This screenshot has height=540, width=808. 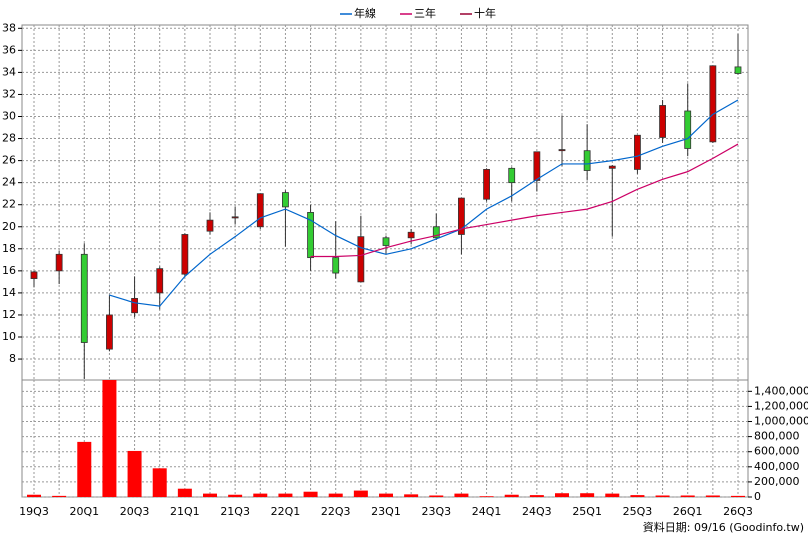 I want to click on y-tick-label: 1,400,000, so click(x=781, y=390).